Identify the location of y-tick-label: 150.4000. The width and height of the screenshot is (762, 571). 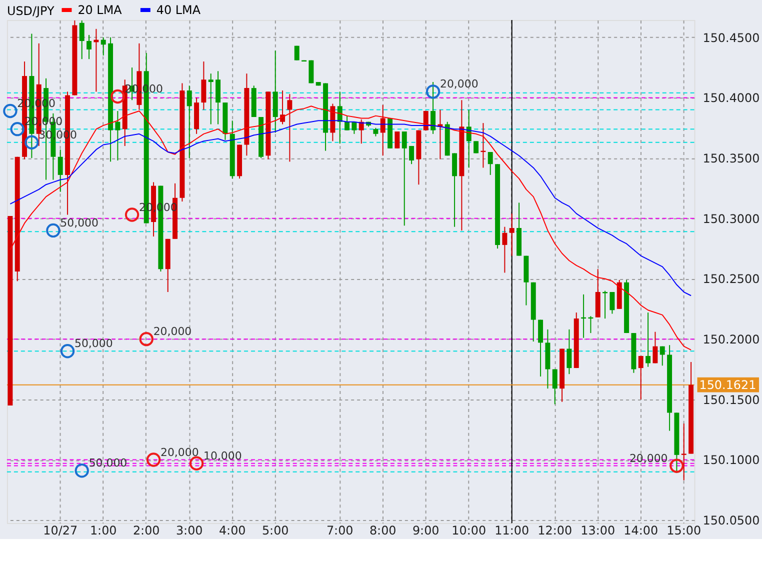
(731, 98).